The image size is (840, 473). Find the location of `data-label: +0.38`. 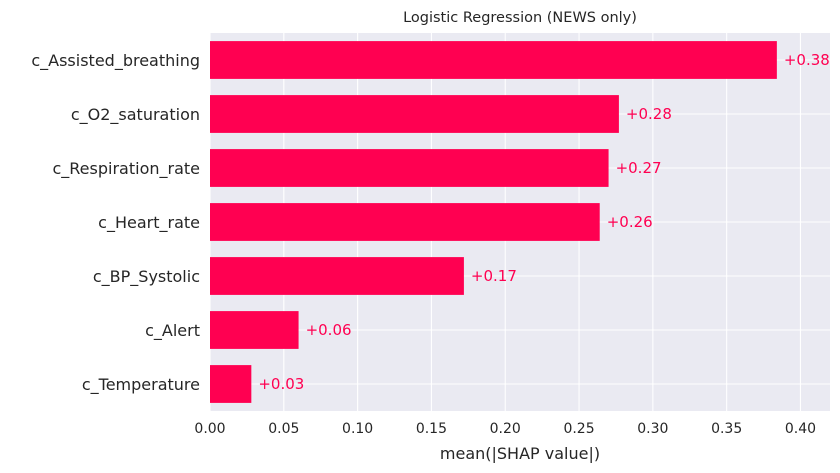

data-label: +0.38 is located at coordinates (807, 60).